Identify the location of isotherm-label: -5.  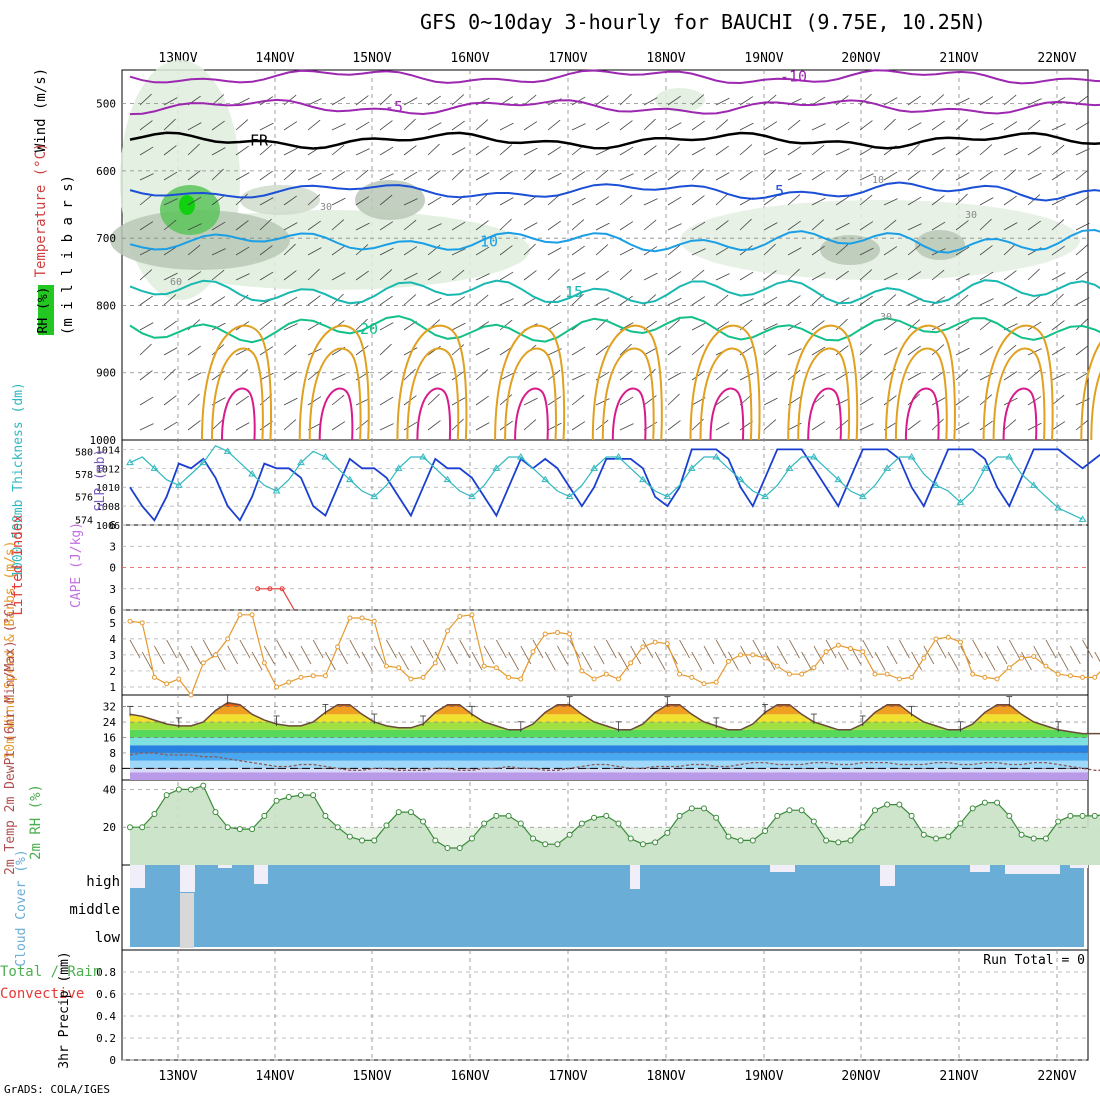
(394, 107).